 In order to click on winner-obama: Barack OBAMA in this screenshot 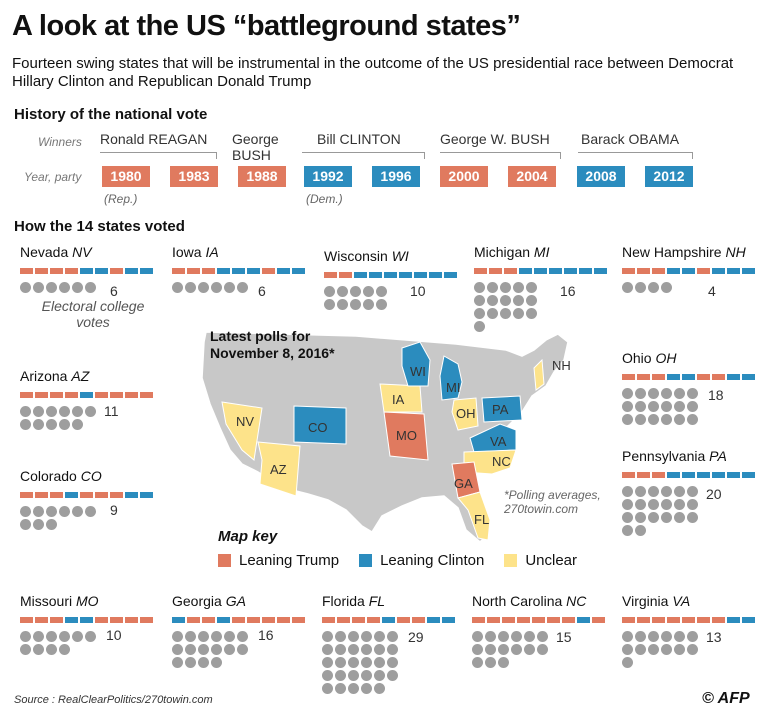, I will do `click(630, 139)`.